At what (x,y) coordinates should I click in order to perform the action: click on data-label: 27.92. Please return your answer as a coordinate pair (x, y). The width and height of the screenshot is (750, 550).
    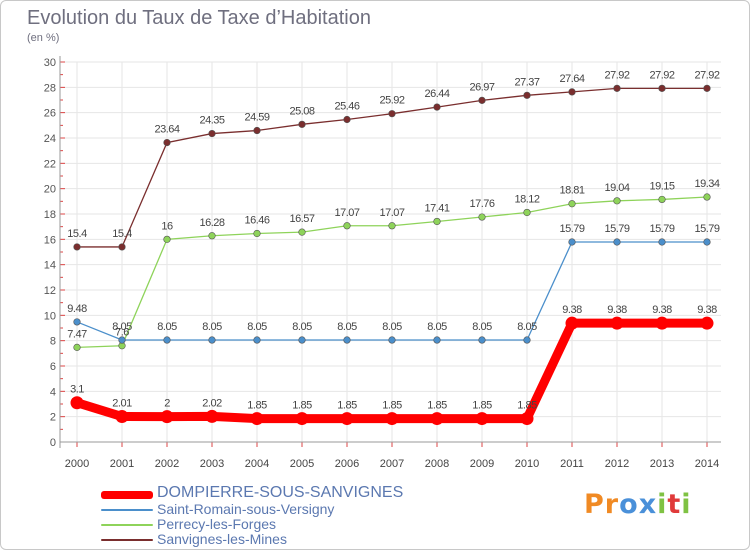
    Looking at the image, I should click on (616, 75).